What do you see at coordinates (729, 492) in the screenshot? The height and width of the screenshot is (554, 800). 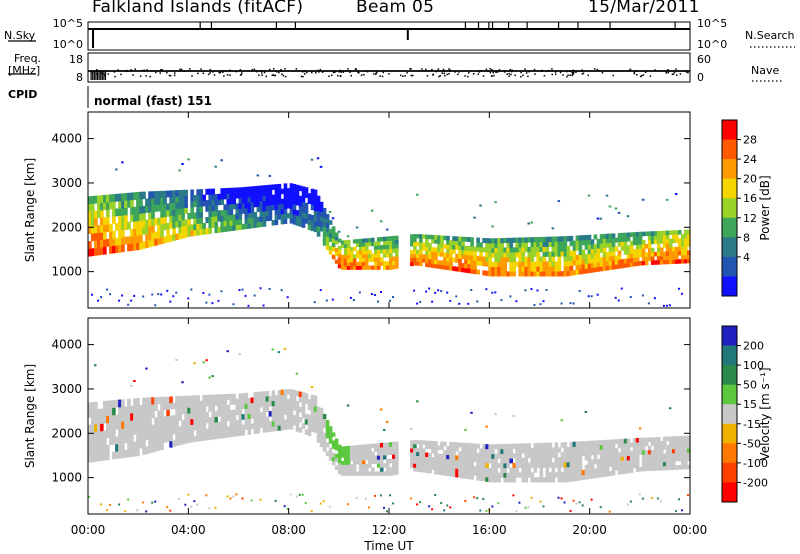 I see `velocity-colorbar-segment` at bounding box center [729, 492].